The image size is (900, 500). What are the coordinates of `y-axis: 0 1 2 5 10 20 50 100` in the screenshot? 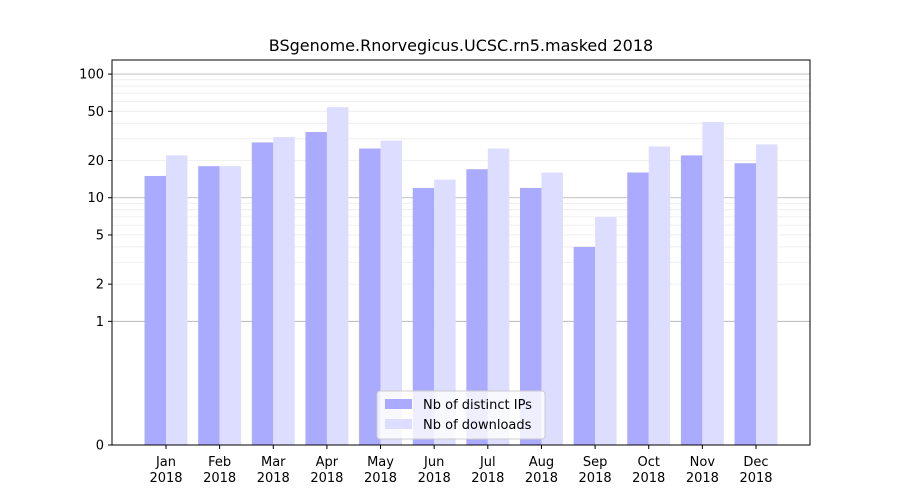 It's located at (95, 261).